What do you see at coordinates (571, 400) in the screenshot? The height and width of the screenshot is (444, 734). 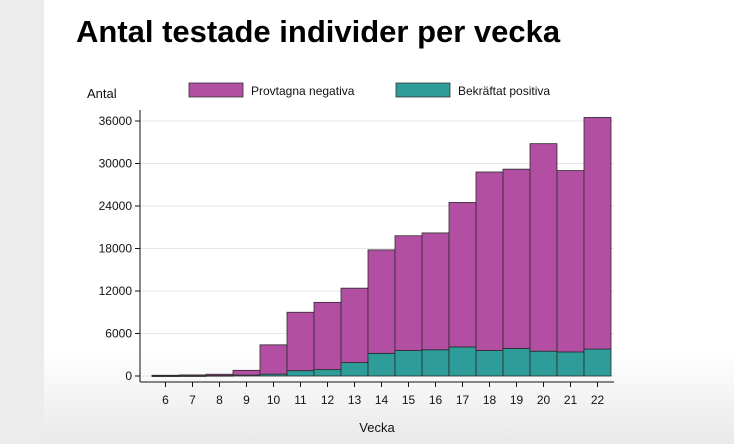 I see `x-tick-label: 21` at bounding box center [571, 400].